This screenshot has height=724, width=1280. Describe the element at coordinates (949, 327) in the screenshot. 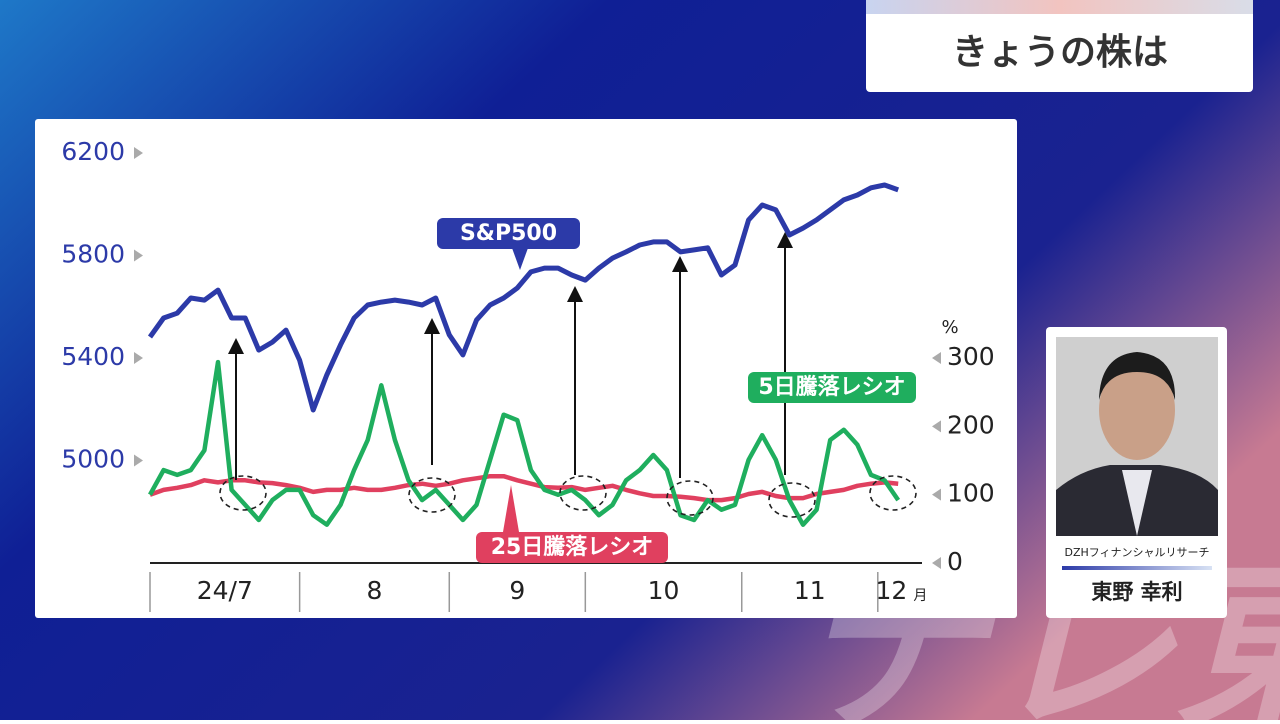

I see `y2-unit: %` at that location.